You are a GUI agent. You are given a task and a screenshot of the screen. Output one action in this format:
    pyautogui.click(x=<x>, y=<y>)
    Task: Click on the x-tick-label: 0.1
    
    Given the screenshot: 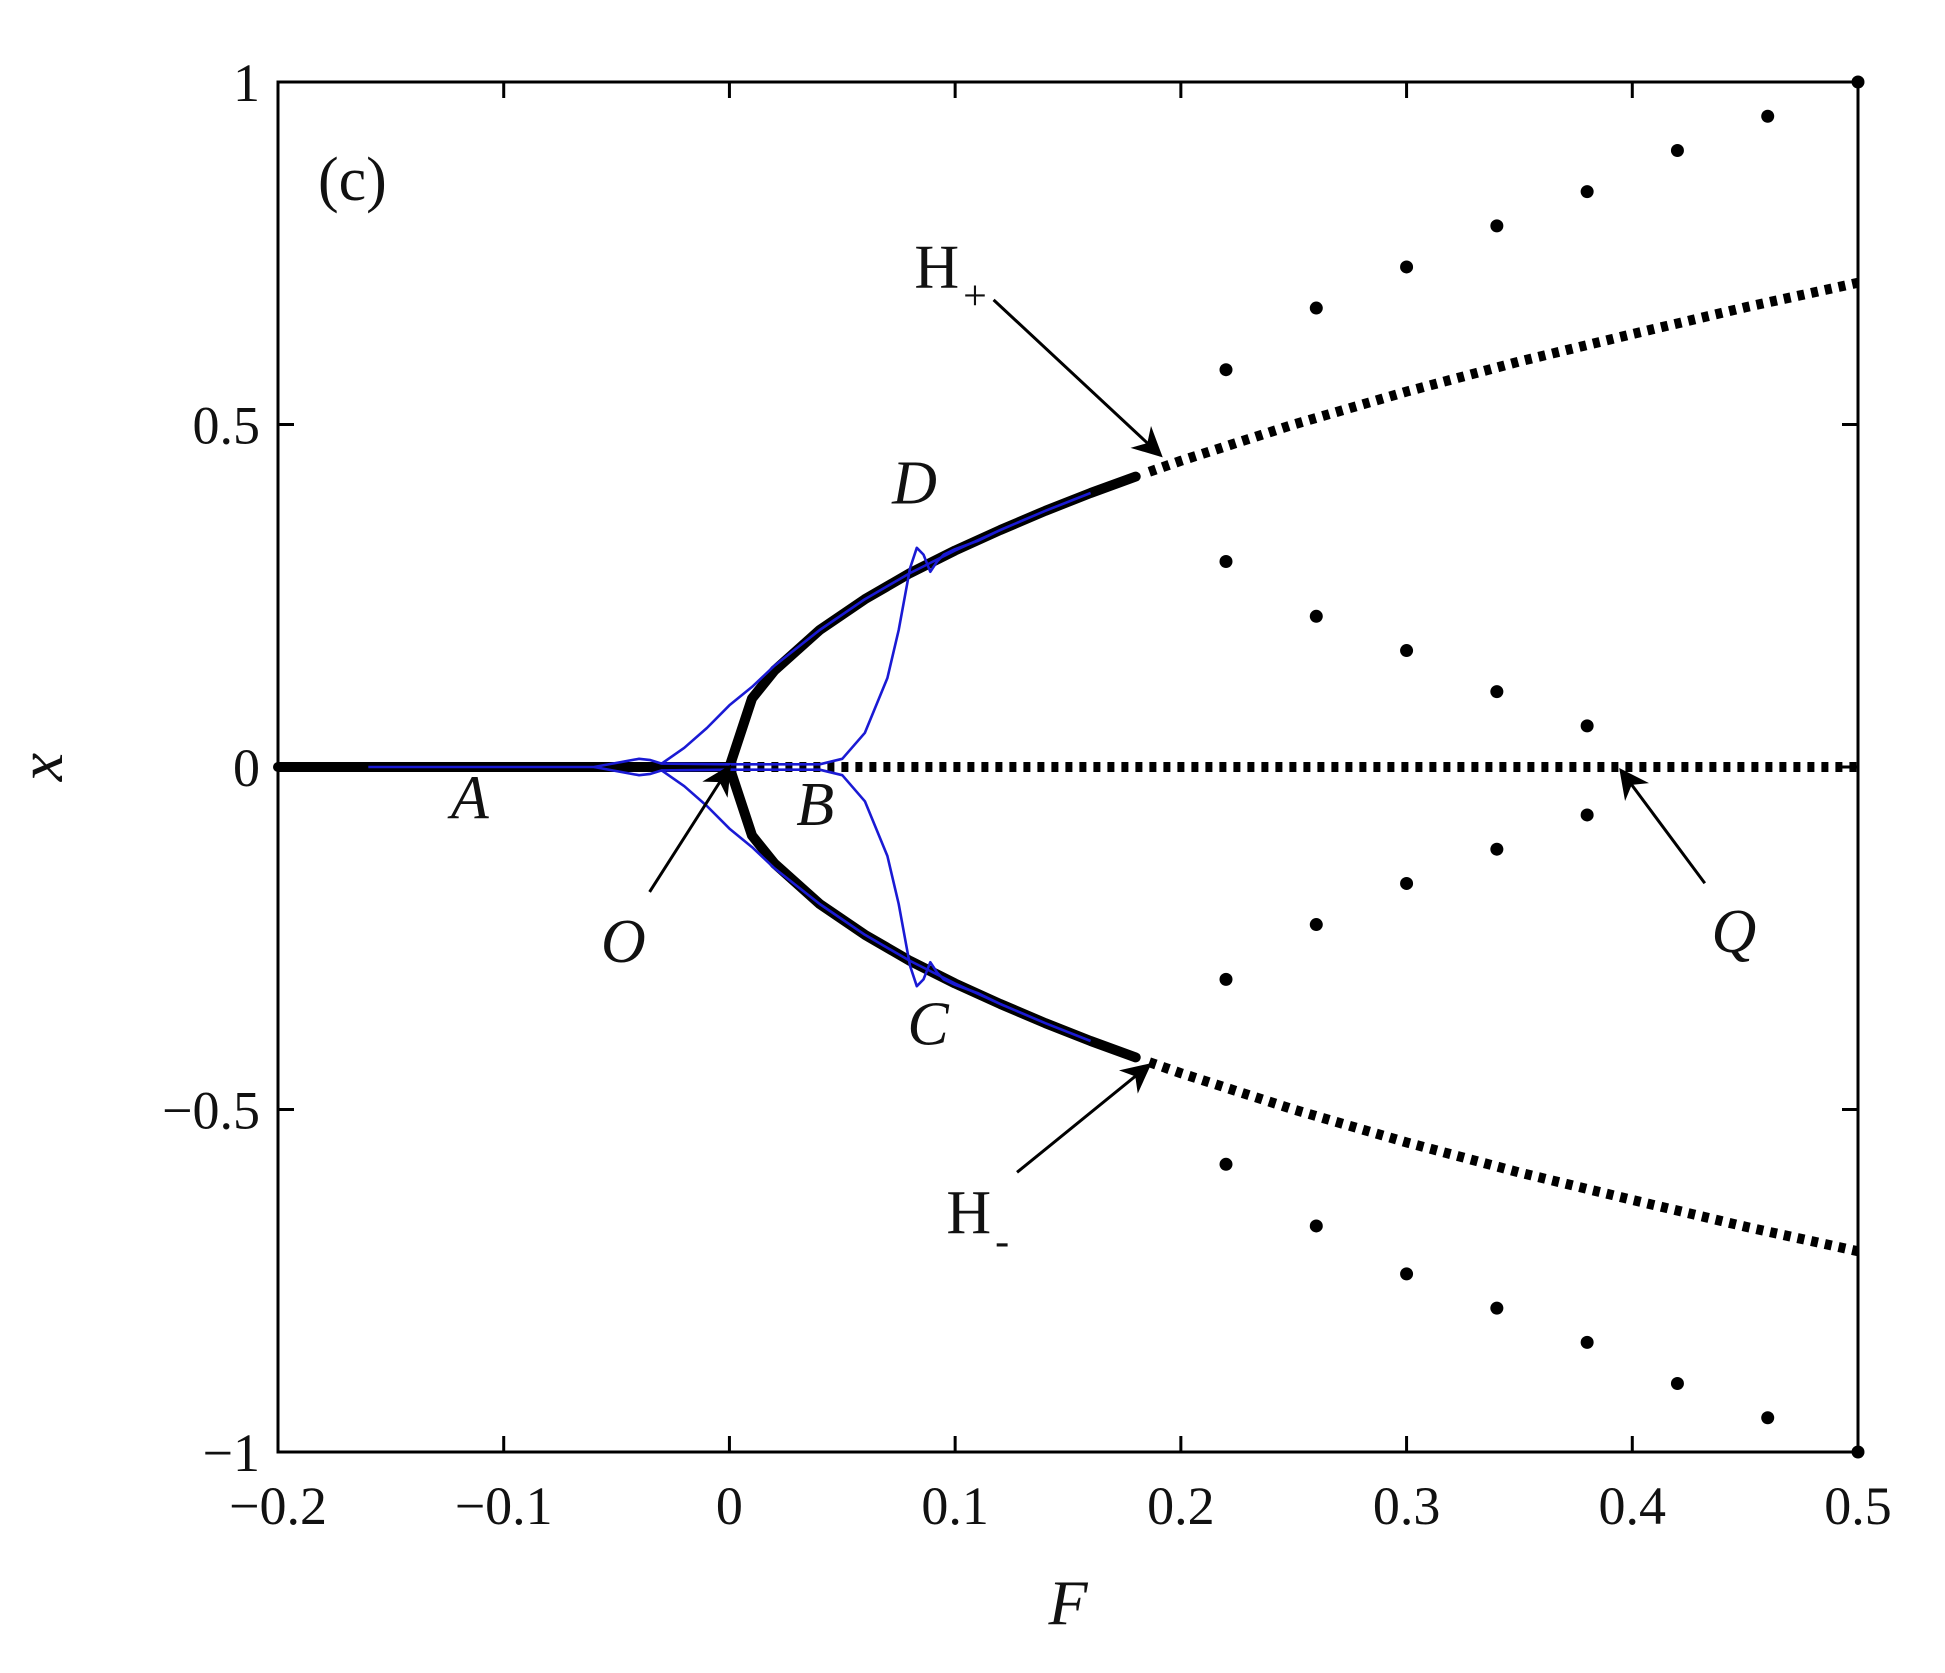 What is the action you would take?
    pyautogui.click(x=955, y=1506)
    